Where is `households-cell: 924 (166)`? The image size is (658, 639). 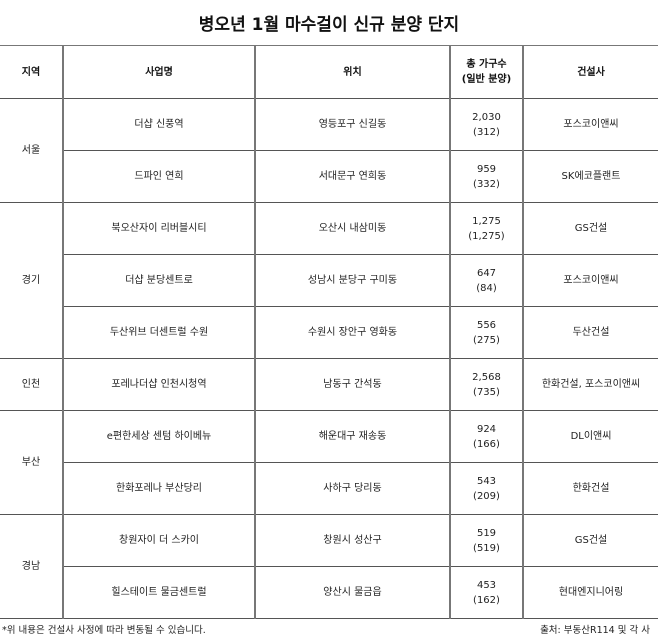
households-cell: 924 (166) is located at coordinates (486, 436).